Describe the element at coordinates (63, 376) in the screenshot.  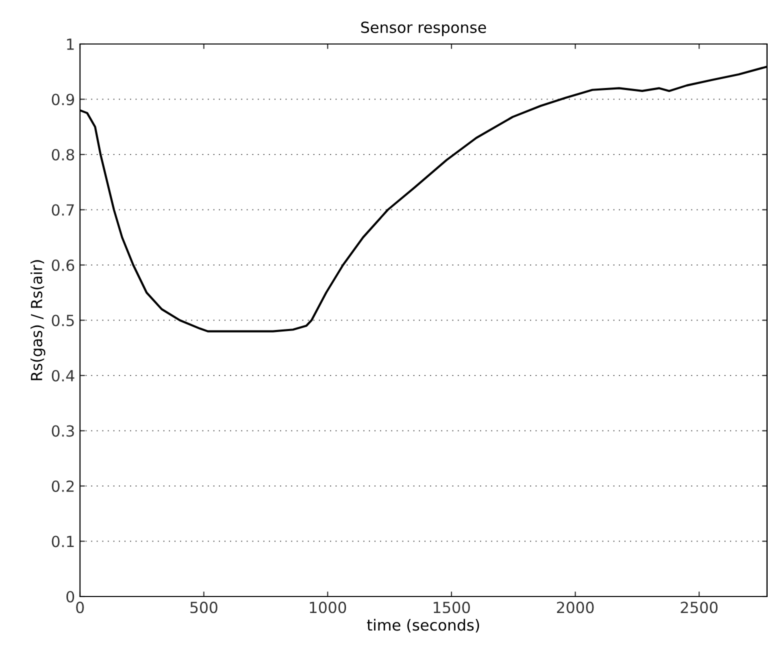
I see `y-tick-label: 0.4` at that location.